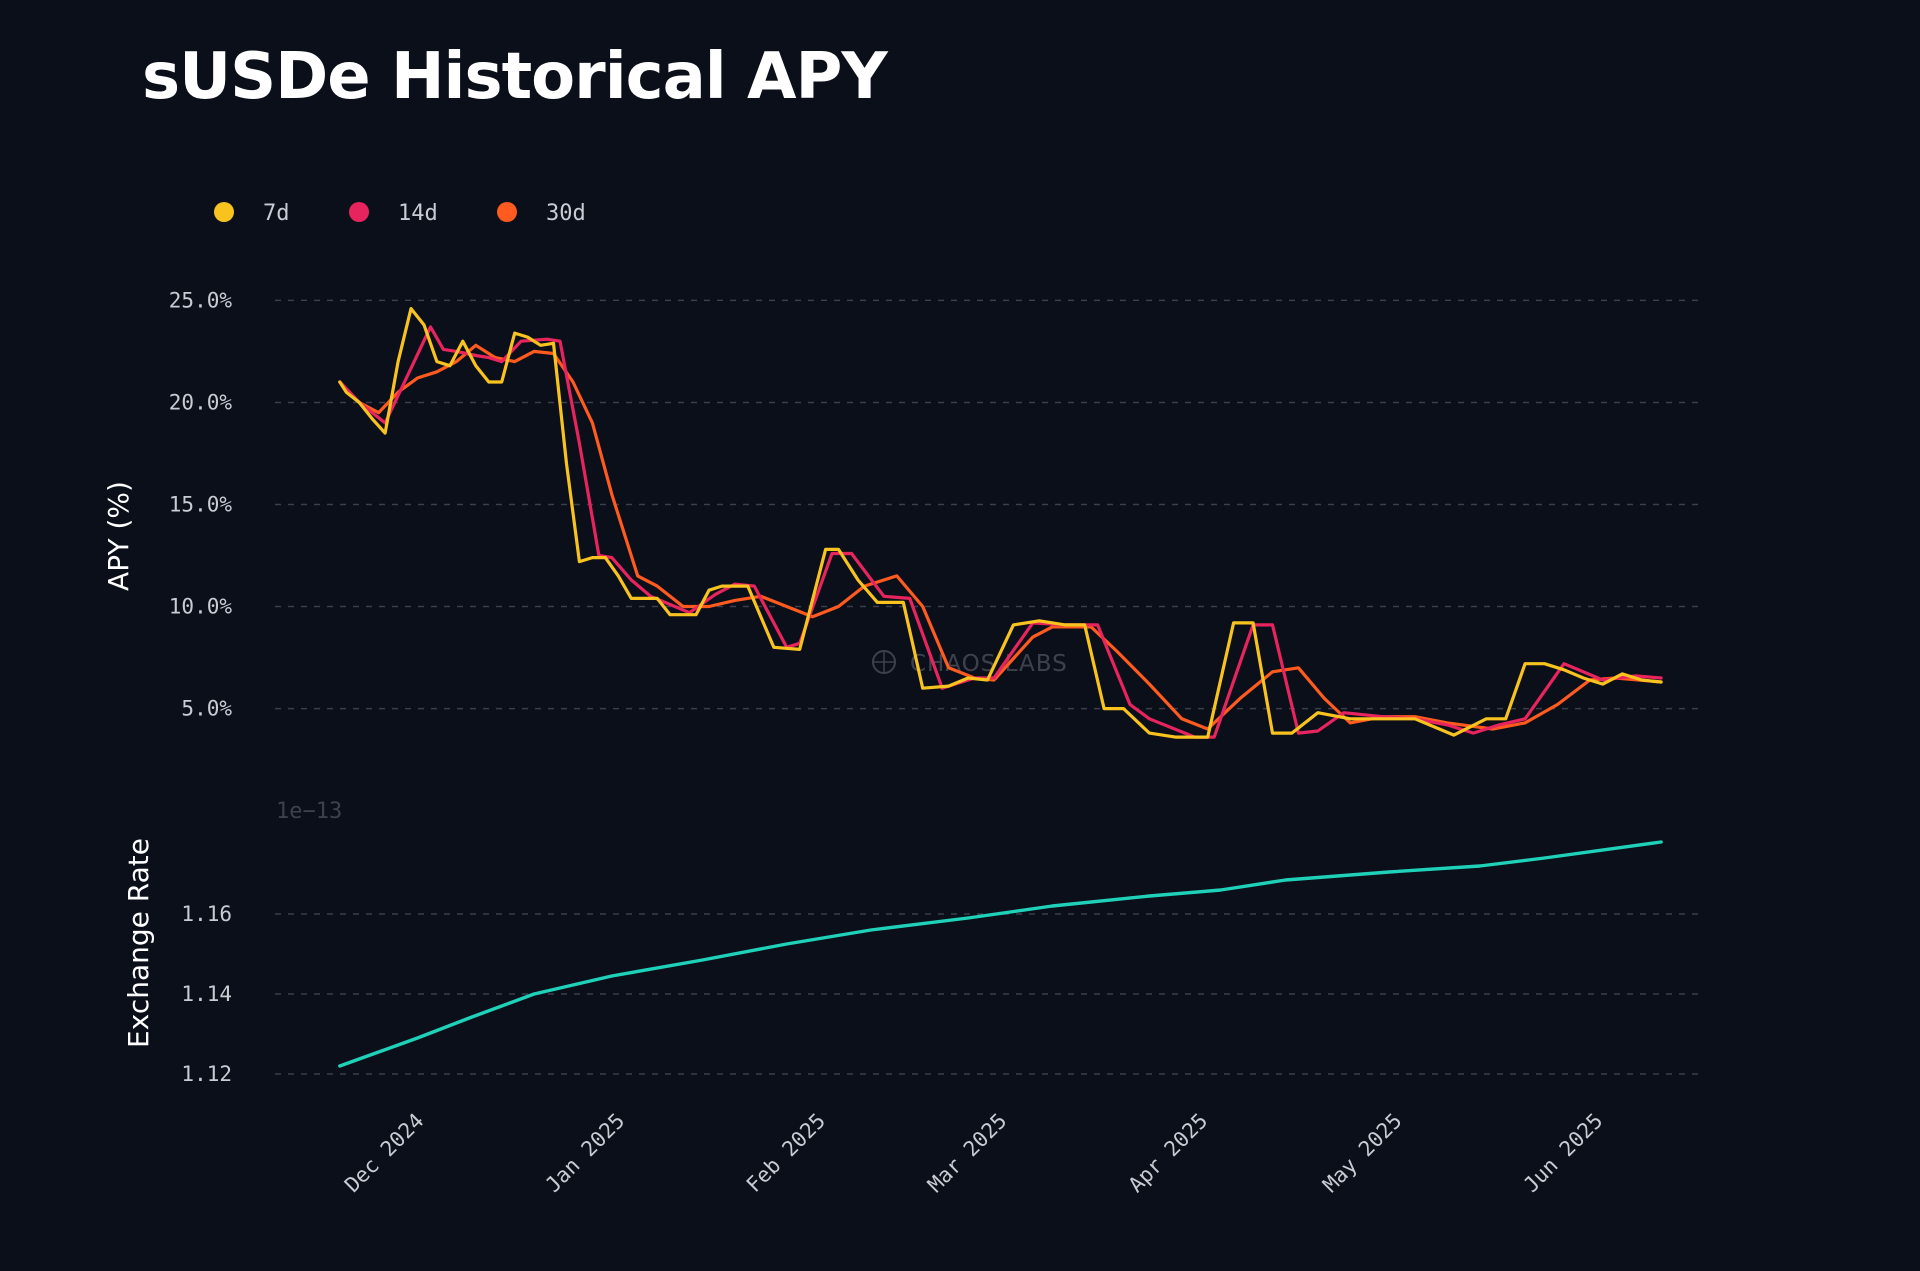 The width and height of the screenshot is (1920, 1271). I want to click on legend-marker-30d, so click(507, 212).